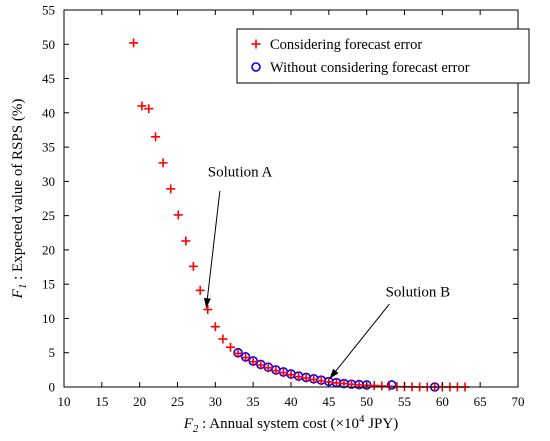  What do you see at coordinates (290, 424) in the screenshot?
I see `x-axis-title: F2 : Annual system cost (×104 JPY)` at bounding box center [290, 424].